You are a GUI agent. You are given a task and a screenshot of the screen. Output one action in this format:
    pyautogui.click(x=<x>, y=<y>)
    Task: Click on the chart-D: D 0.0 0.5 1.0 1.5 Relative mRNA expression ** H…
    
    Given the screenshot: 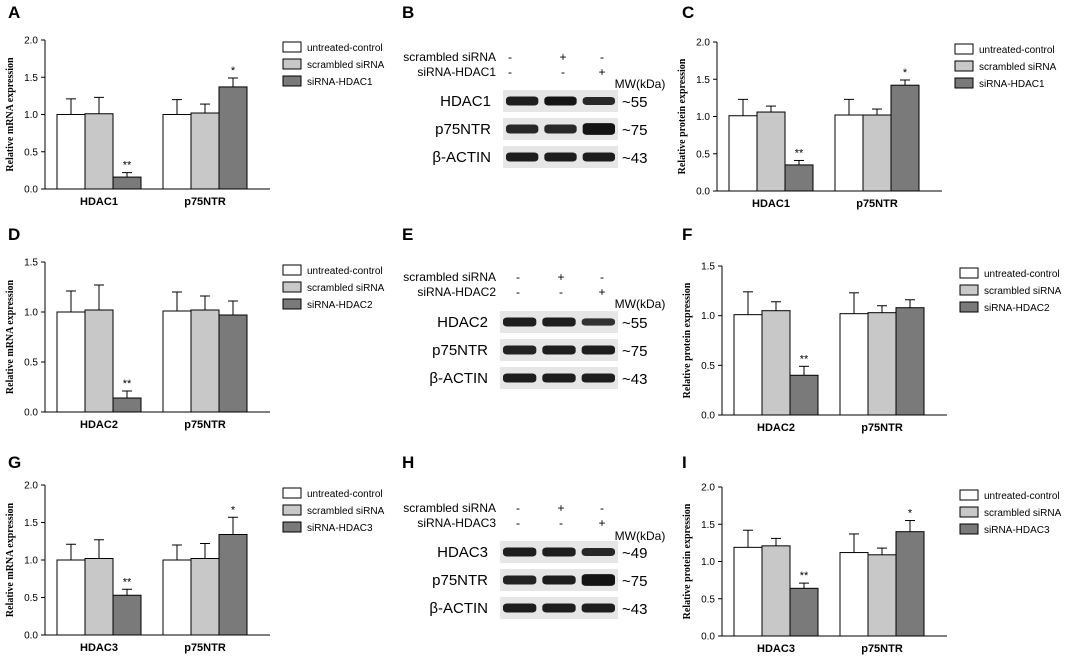 What is the action you would take?
    pyautogui.click(x=195, y=328)
    